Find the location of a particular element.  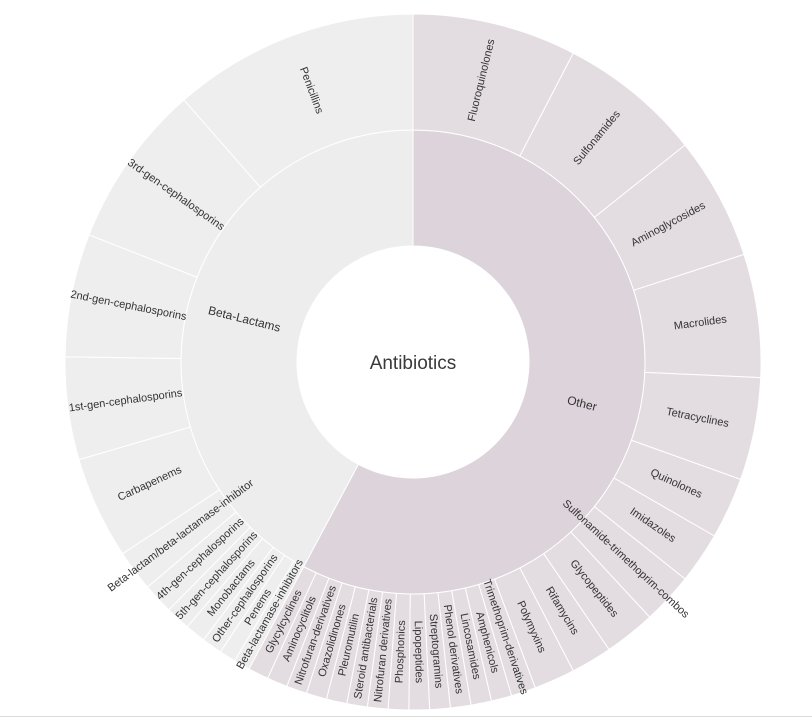

center-label: Antibiotics is located at coordinates (413, 363).